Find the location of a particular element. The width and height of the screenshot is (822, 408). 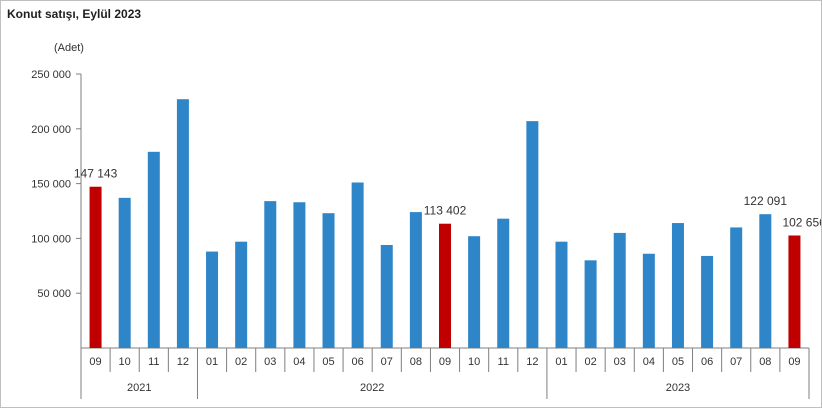

year-label: 2022 is located at coordinates (372, 388).